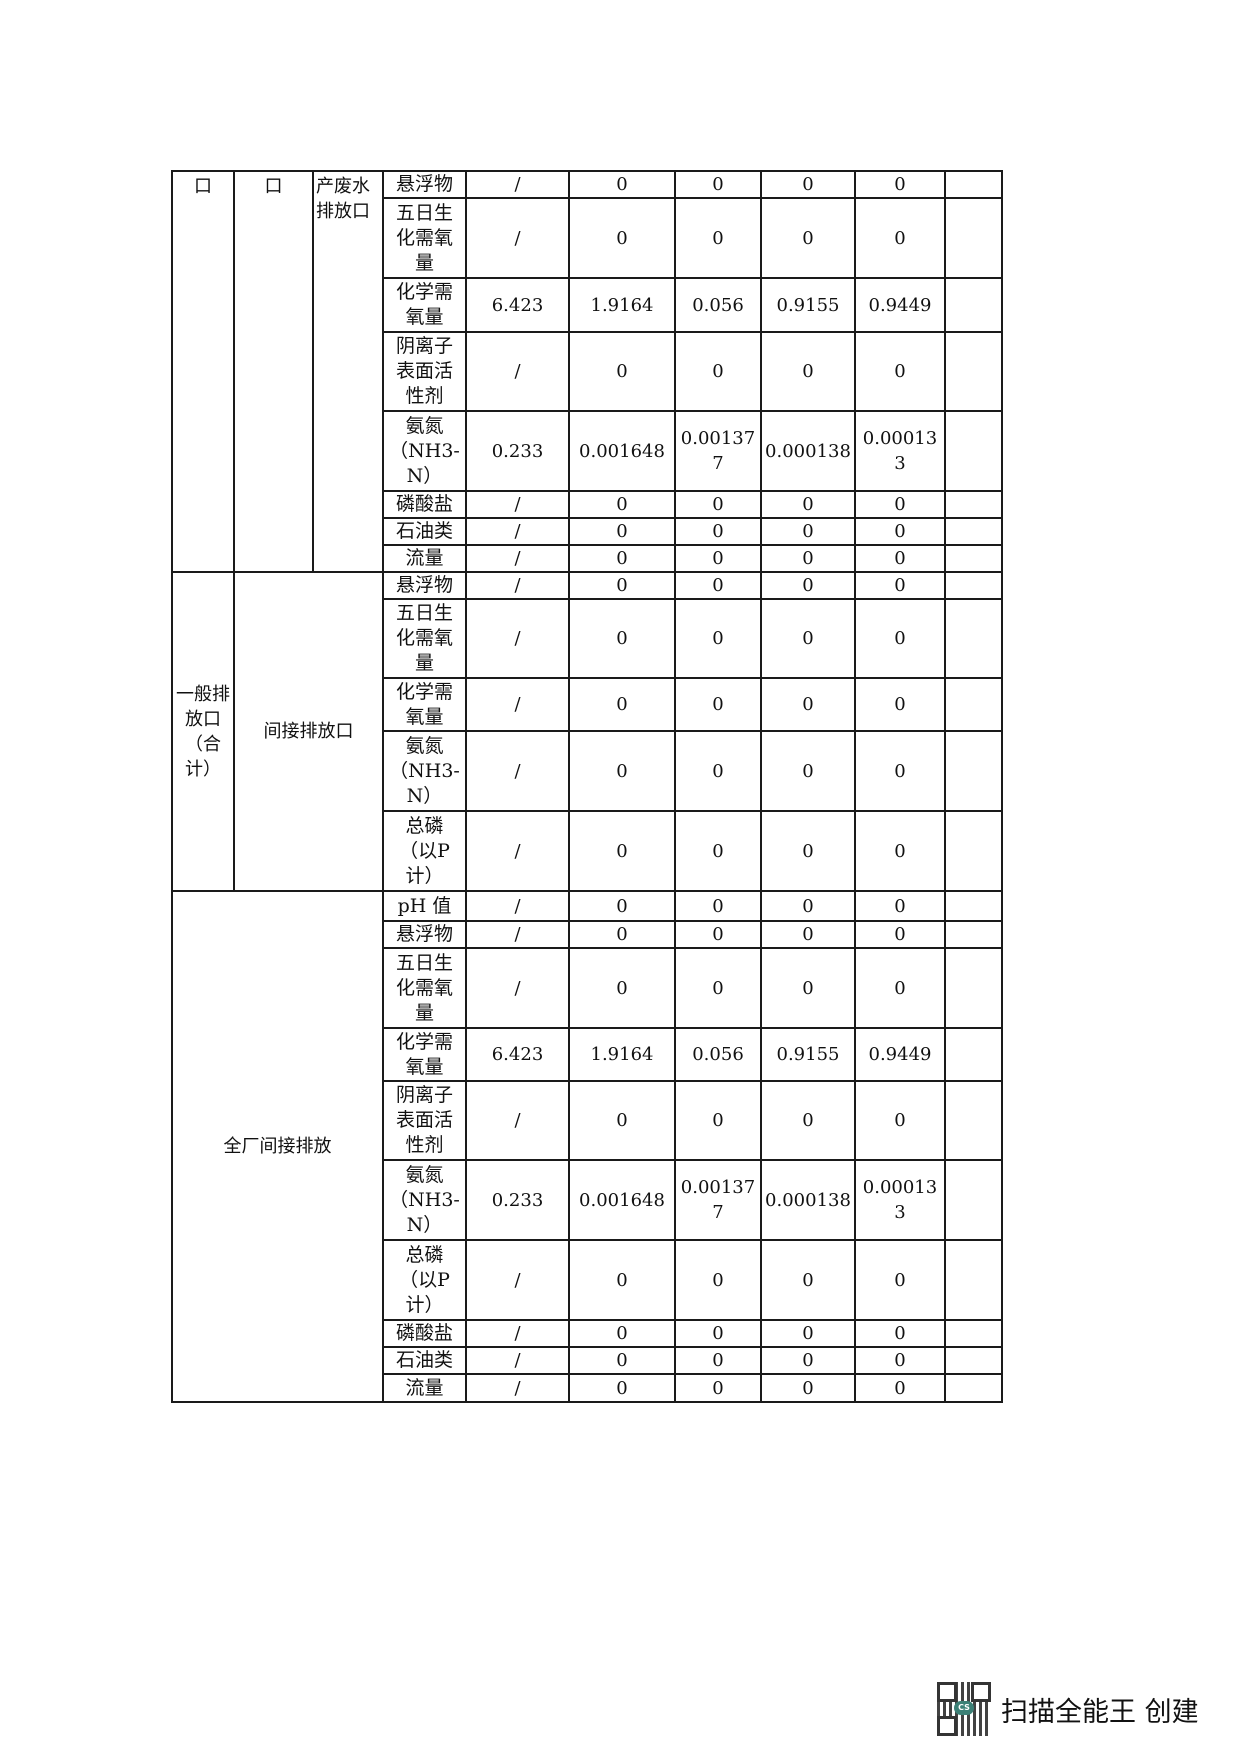  I want to click on watermark-text: 扫描全能王 创建, so click(1100, 1712).